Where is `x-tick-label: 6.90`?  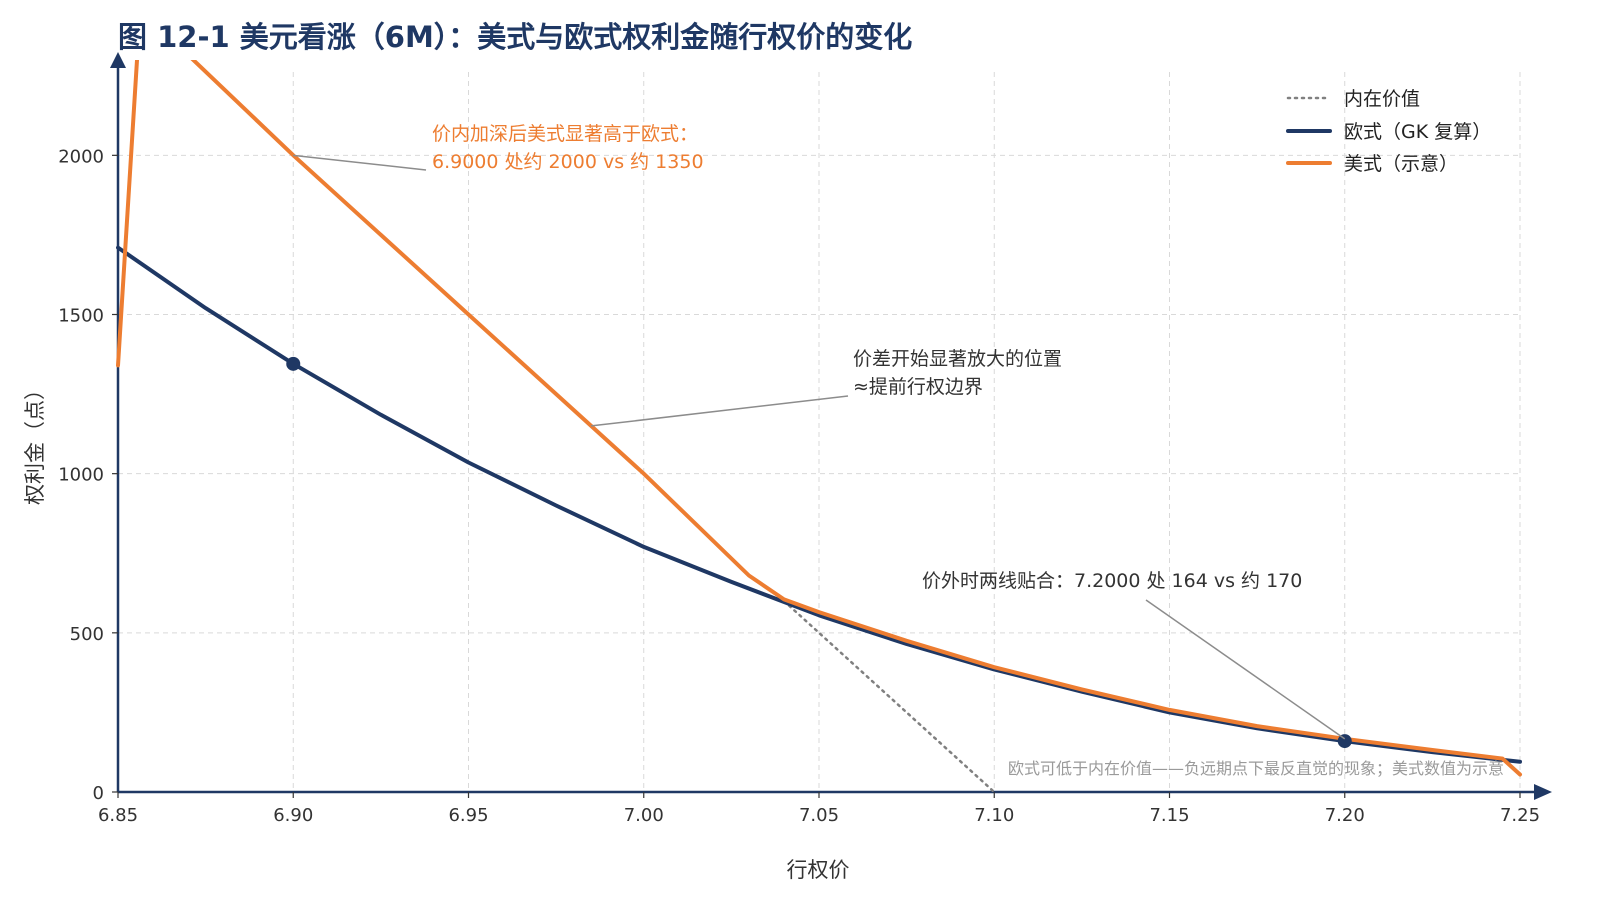 x-tick-label: 6.90 is located at coordinates (293, 815).